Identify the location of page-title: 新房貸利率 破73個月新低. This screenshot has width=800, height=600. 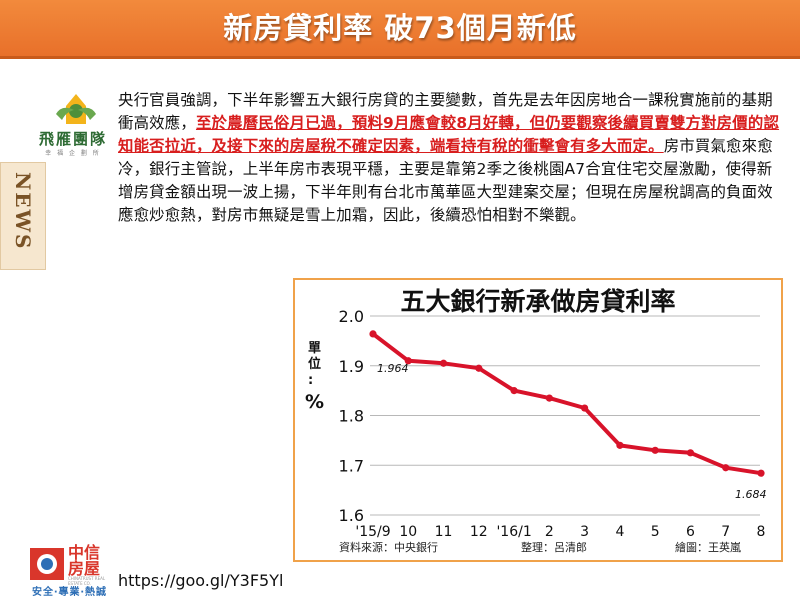
(400, 28).